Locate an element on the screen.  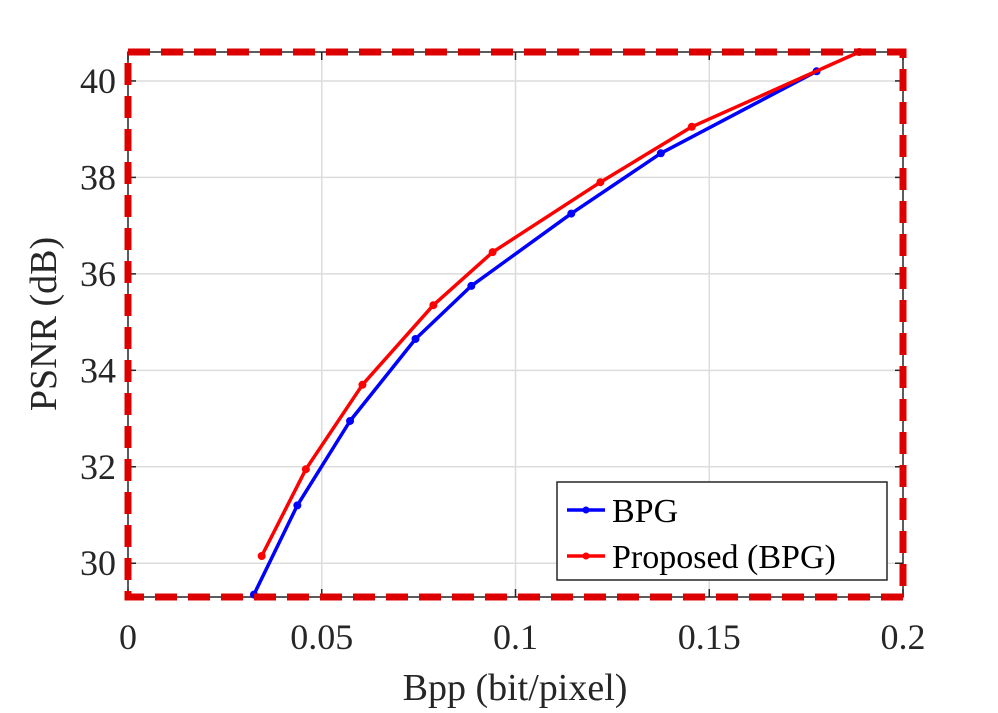
y-tick-labels: 30 32 34 36 38 40 is located at coordinates (98, 322).